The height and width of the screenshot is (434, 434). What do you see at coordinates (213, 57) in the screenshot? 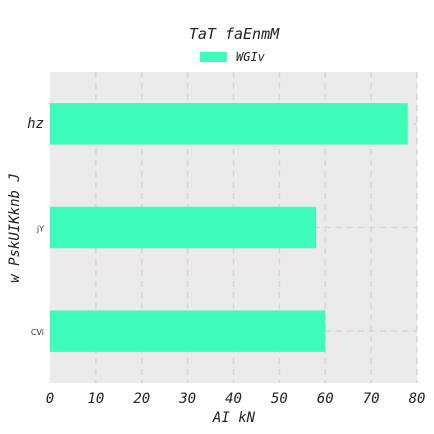
I see `legend-swatch` at bounding box center [213, 57].